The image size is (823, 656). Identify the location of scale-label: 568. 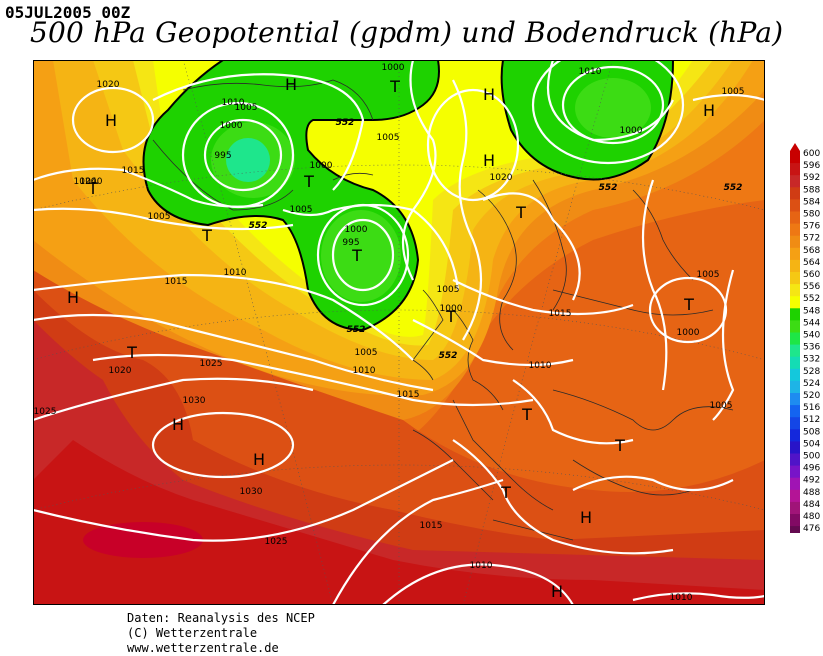
(811, 251).